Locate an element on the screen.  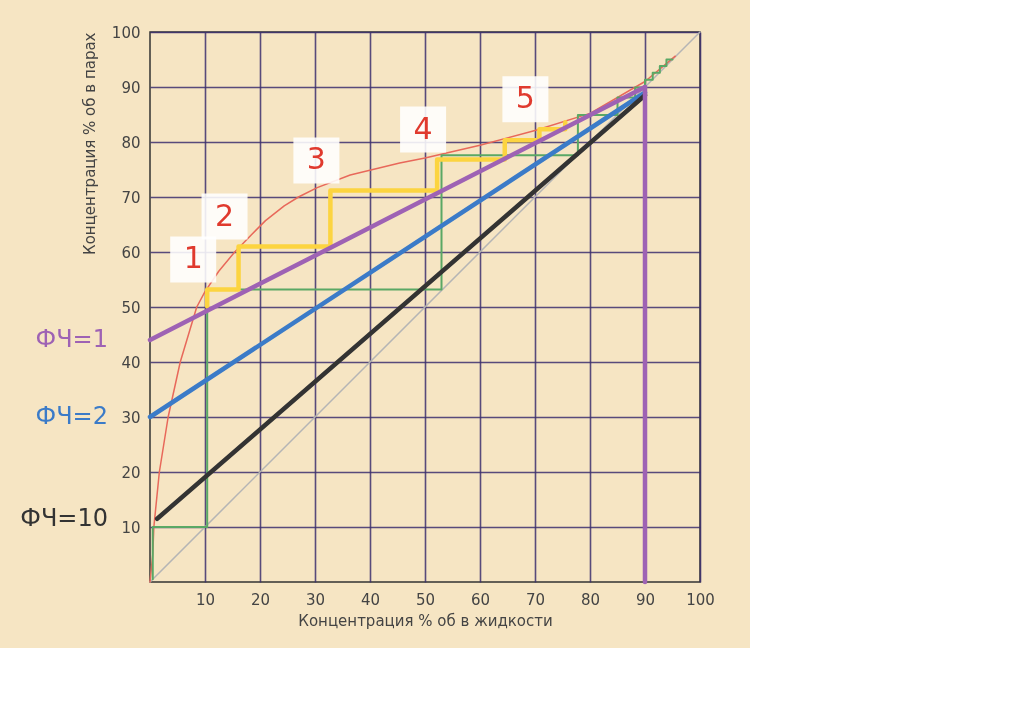
annotation: 4 is located at coordinates (423, 128).